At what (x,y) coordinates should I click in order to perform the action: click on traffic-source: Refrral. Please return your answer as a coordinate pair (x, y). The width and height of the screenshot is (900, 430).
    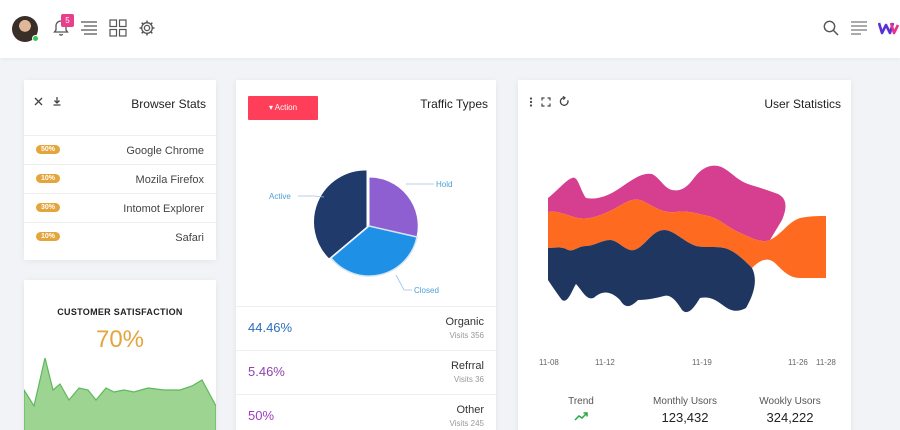
    Looking at the image, I should click on (467, 366).